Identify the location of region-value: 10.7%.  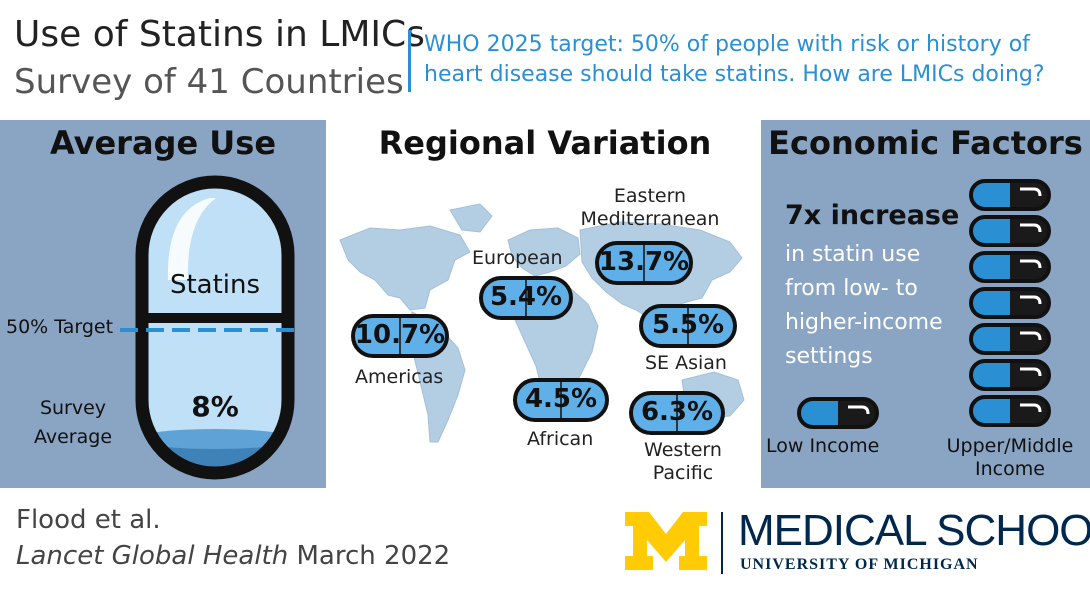
(400, 335).